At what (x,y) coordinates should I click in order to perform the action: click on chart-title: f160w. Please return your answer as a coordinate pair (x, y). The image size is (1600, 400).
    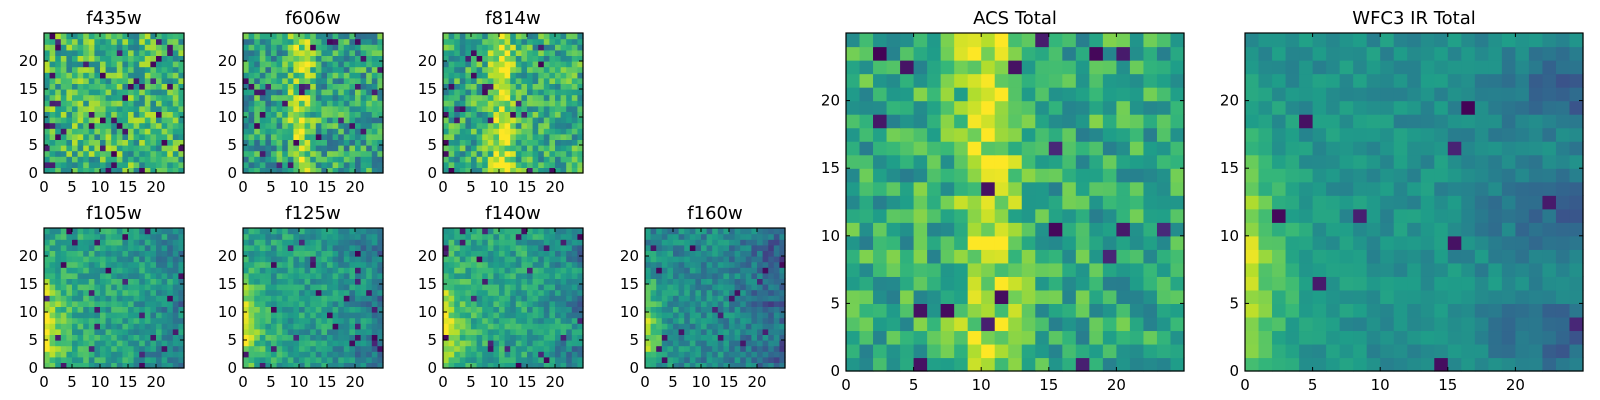
    Looking at the image, I should click on (714, 213).